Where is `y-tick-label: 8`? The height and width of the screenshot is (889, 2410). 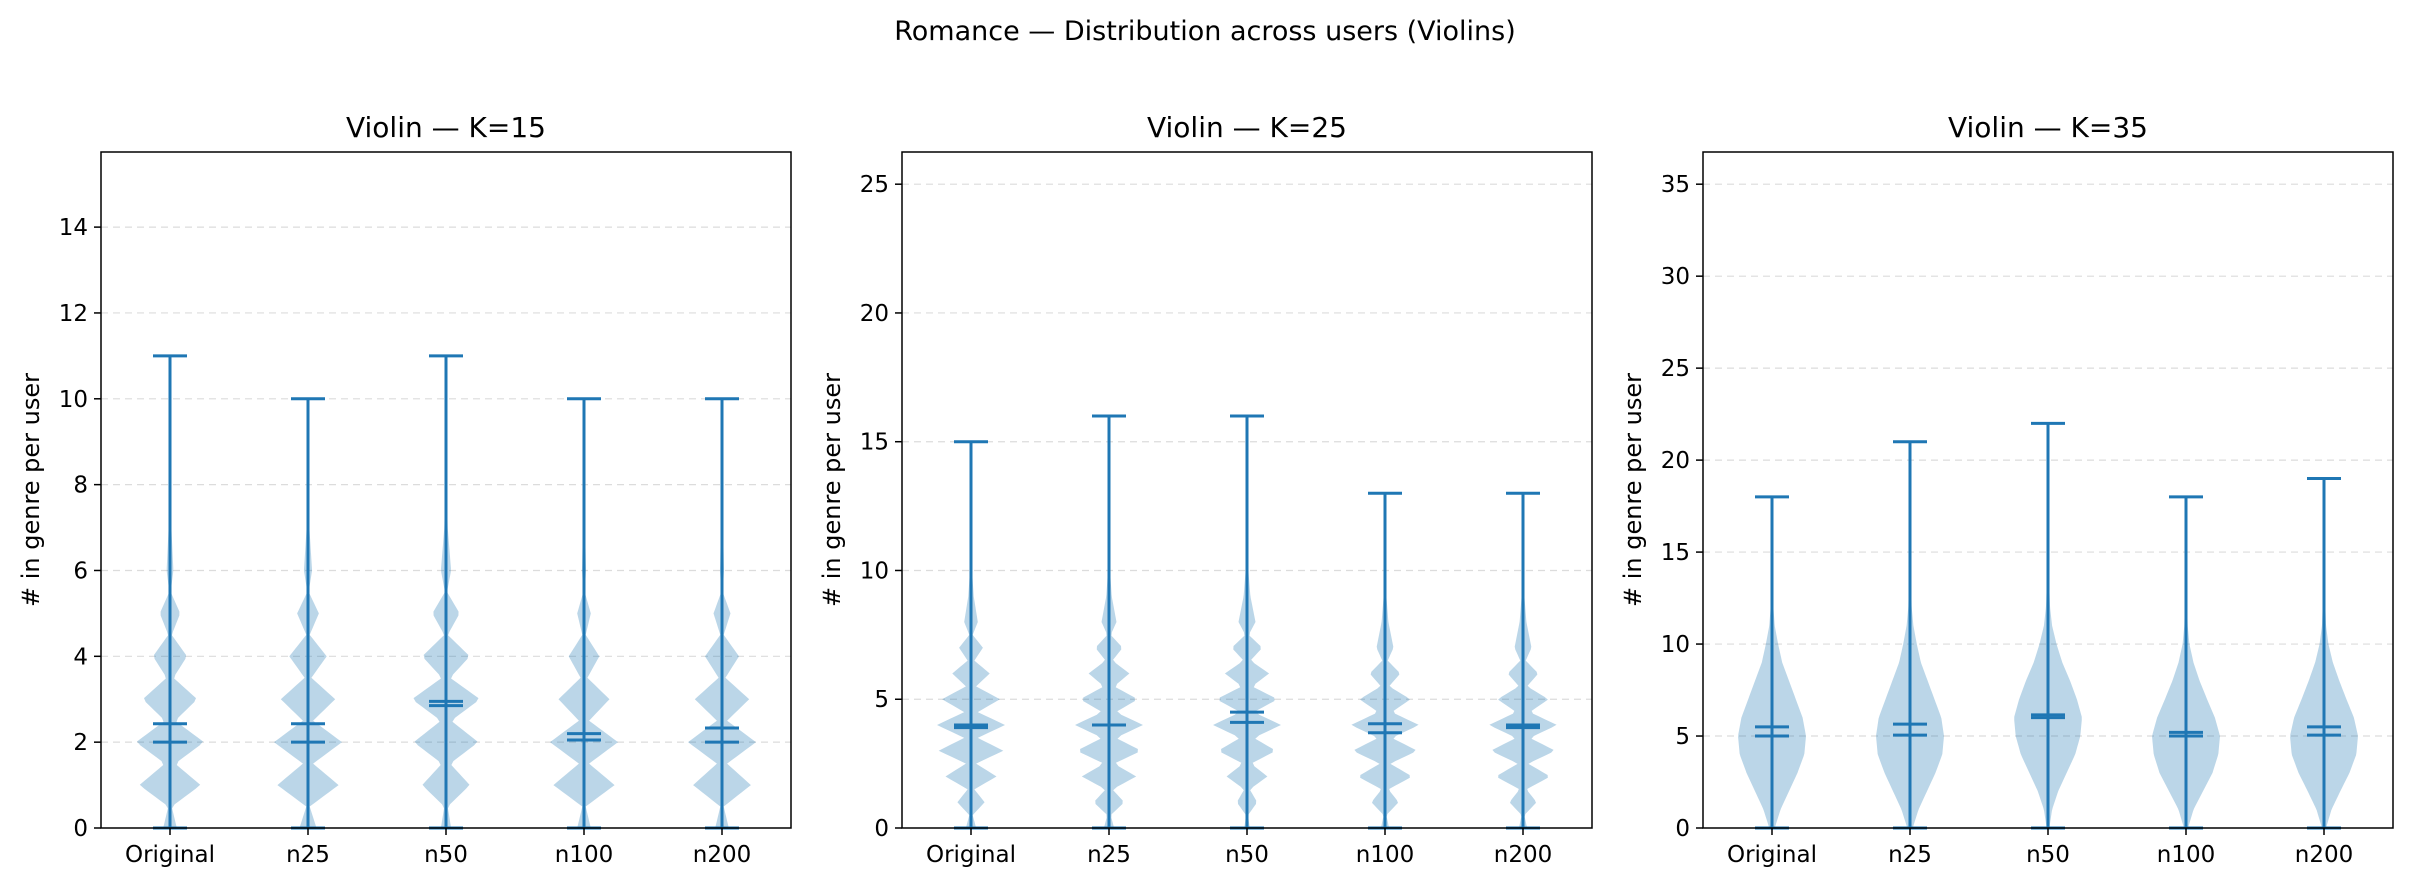
y-tick-label: 8 is located at coordinates (80, 486).